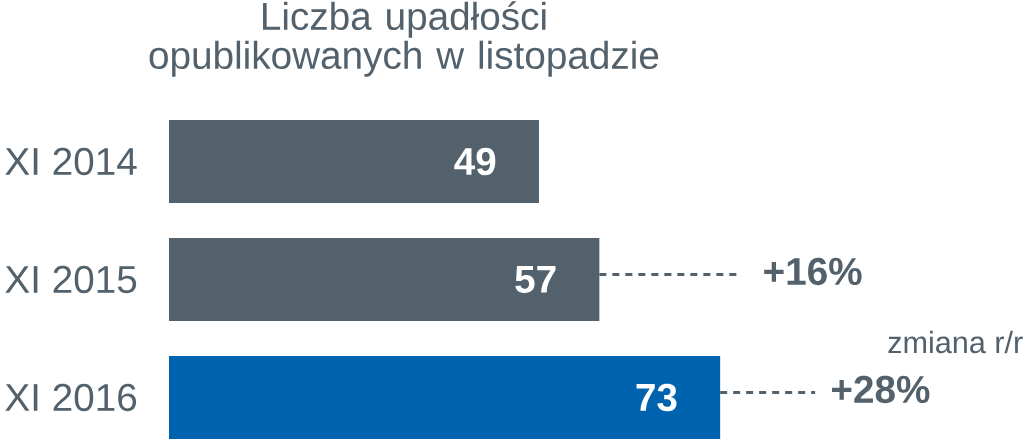 Image resolution: width=1033 pixels, height=447 pixels. I want to click on y-tick-label: XI 2014, so click(71, 161).